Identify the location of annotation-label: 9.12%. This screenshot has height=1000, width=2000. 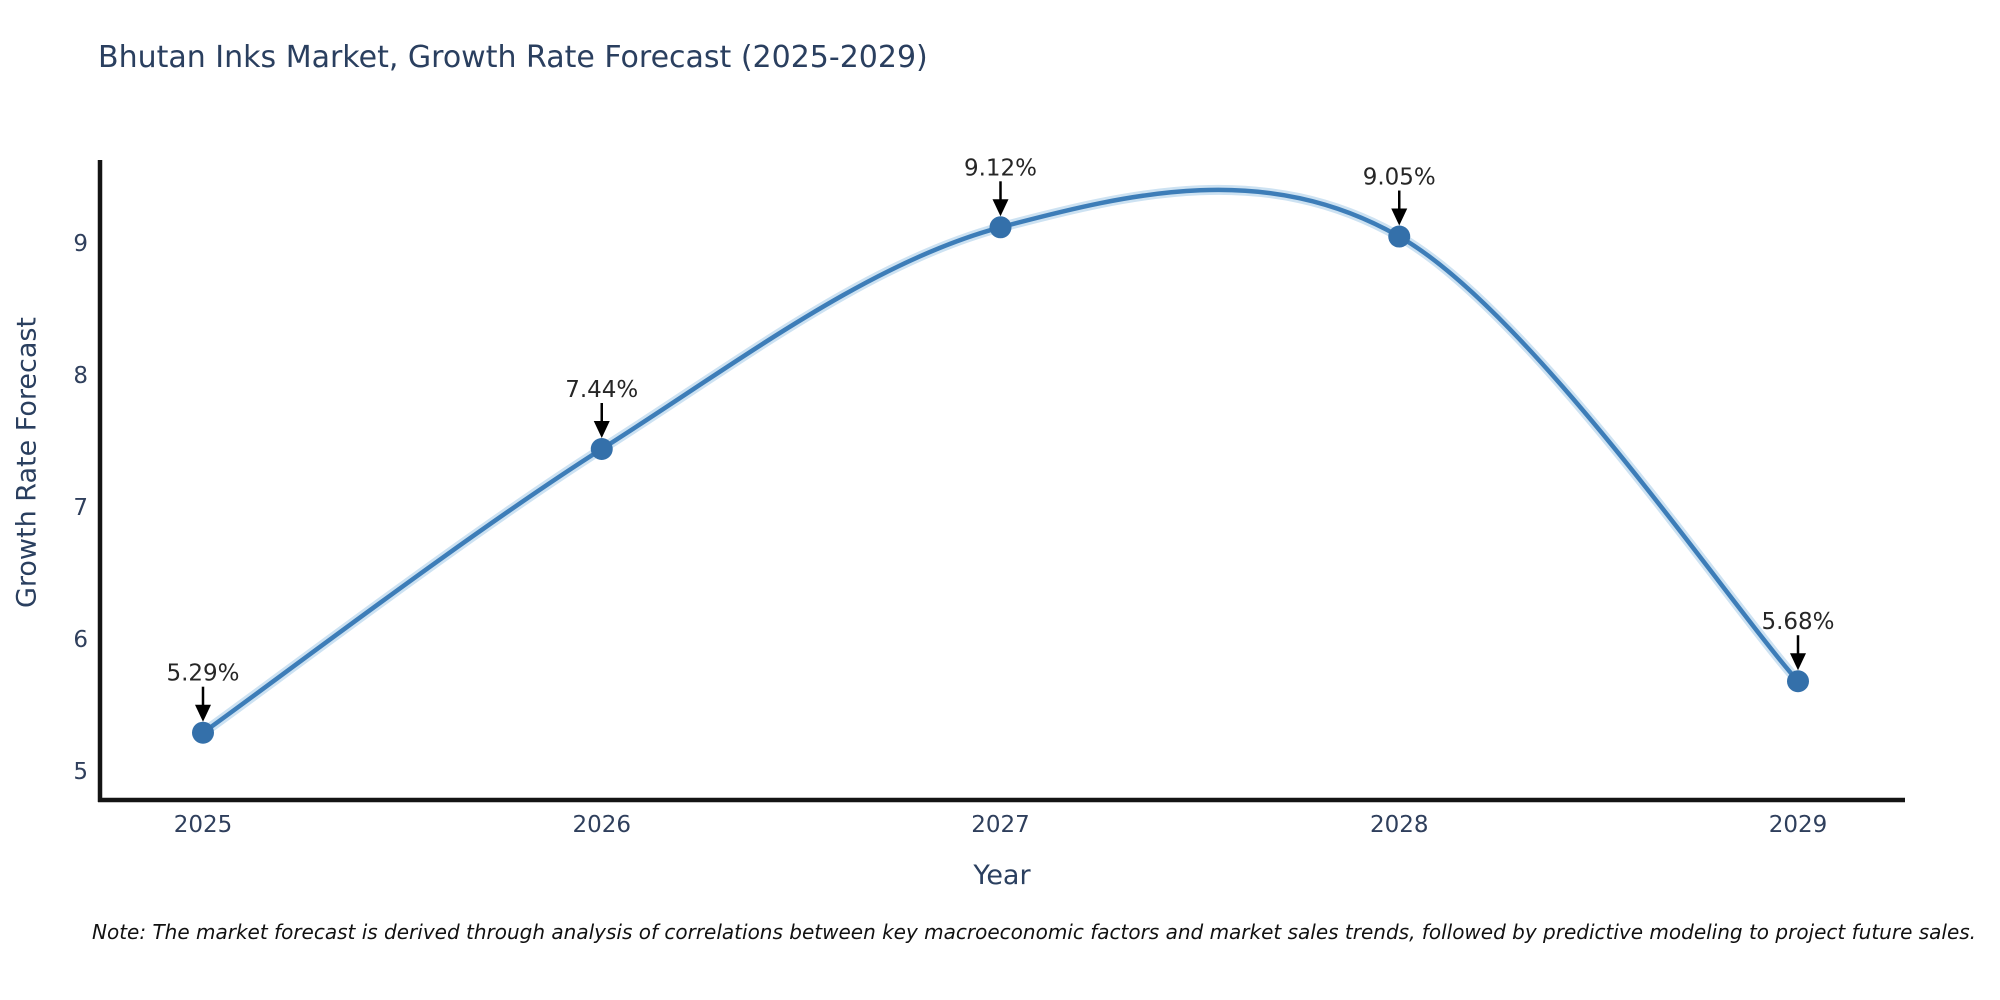
(1000, 168).